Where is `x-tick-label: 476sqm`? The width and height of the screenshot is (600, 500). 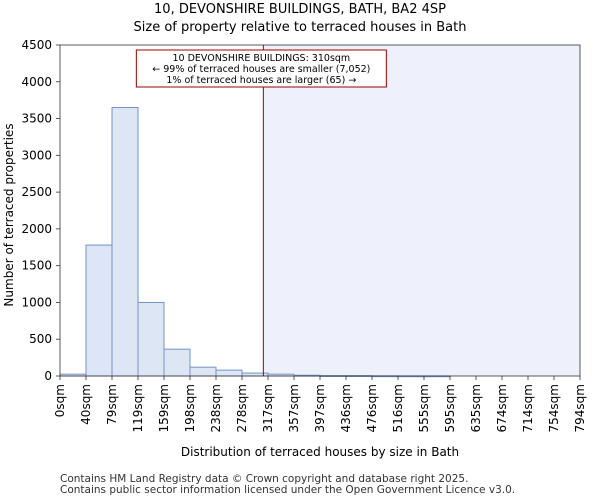 x-tick-label: 476sqm is located at coordinates (372, 408).